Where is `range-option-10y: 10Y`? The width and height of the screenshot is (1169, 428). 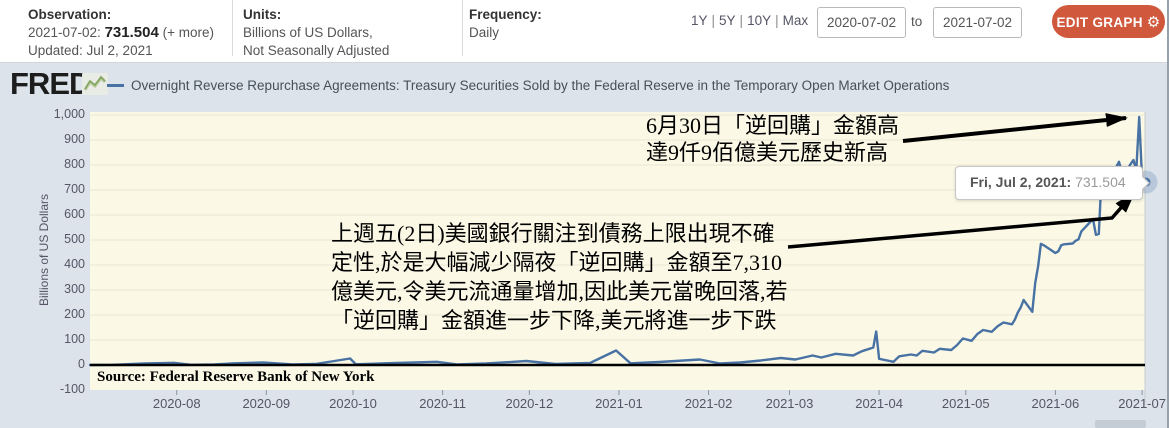
range-option-10y: 10Y is located at coordinates (759, 20).